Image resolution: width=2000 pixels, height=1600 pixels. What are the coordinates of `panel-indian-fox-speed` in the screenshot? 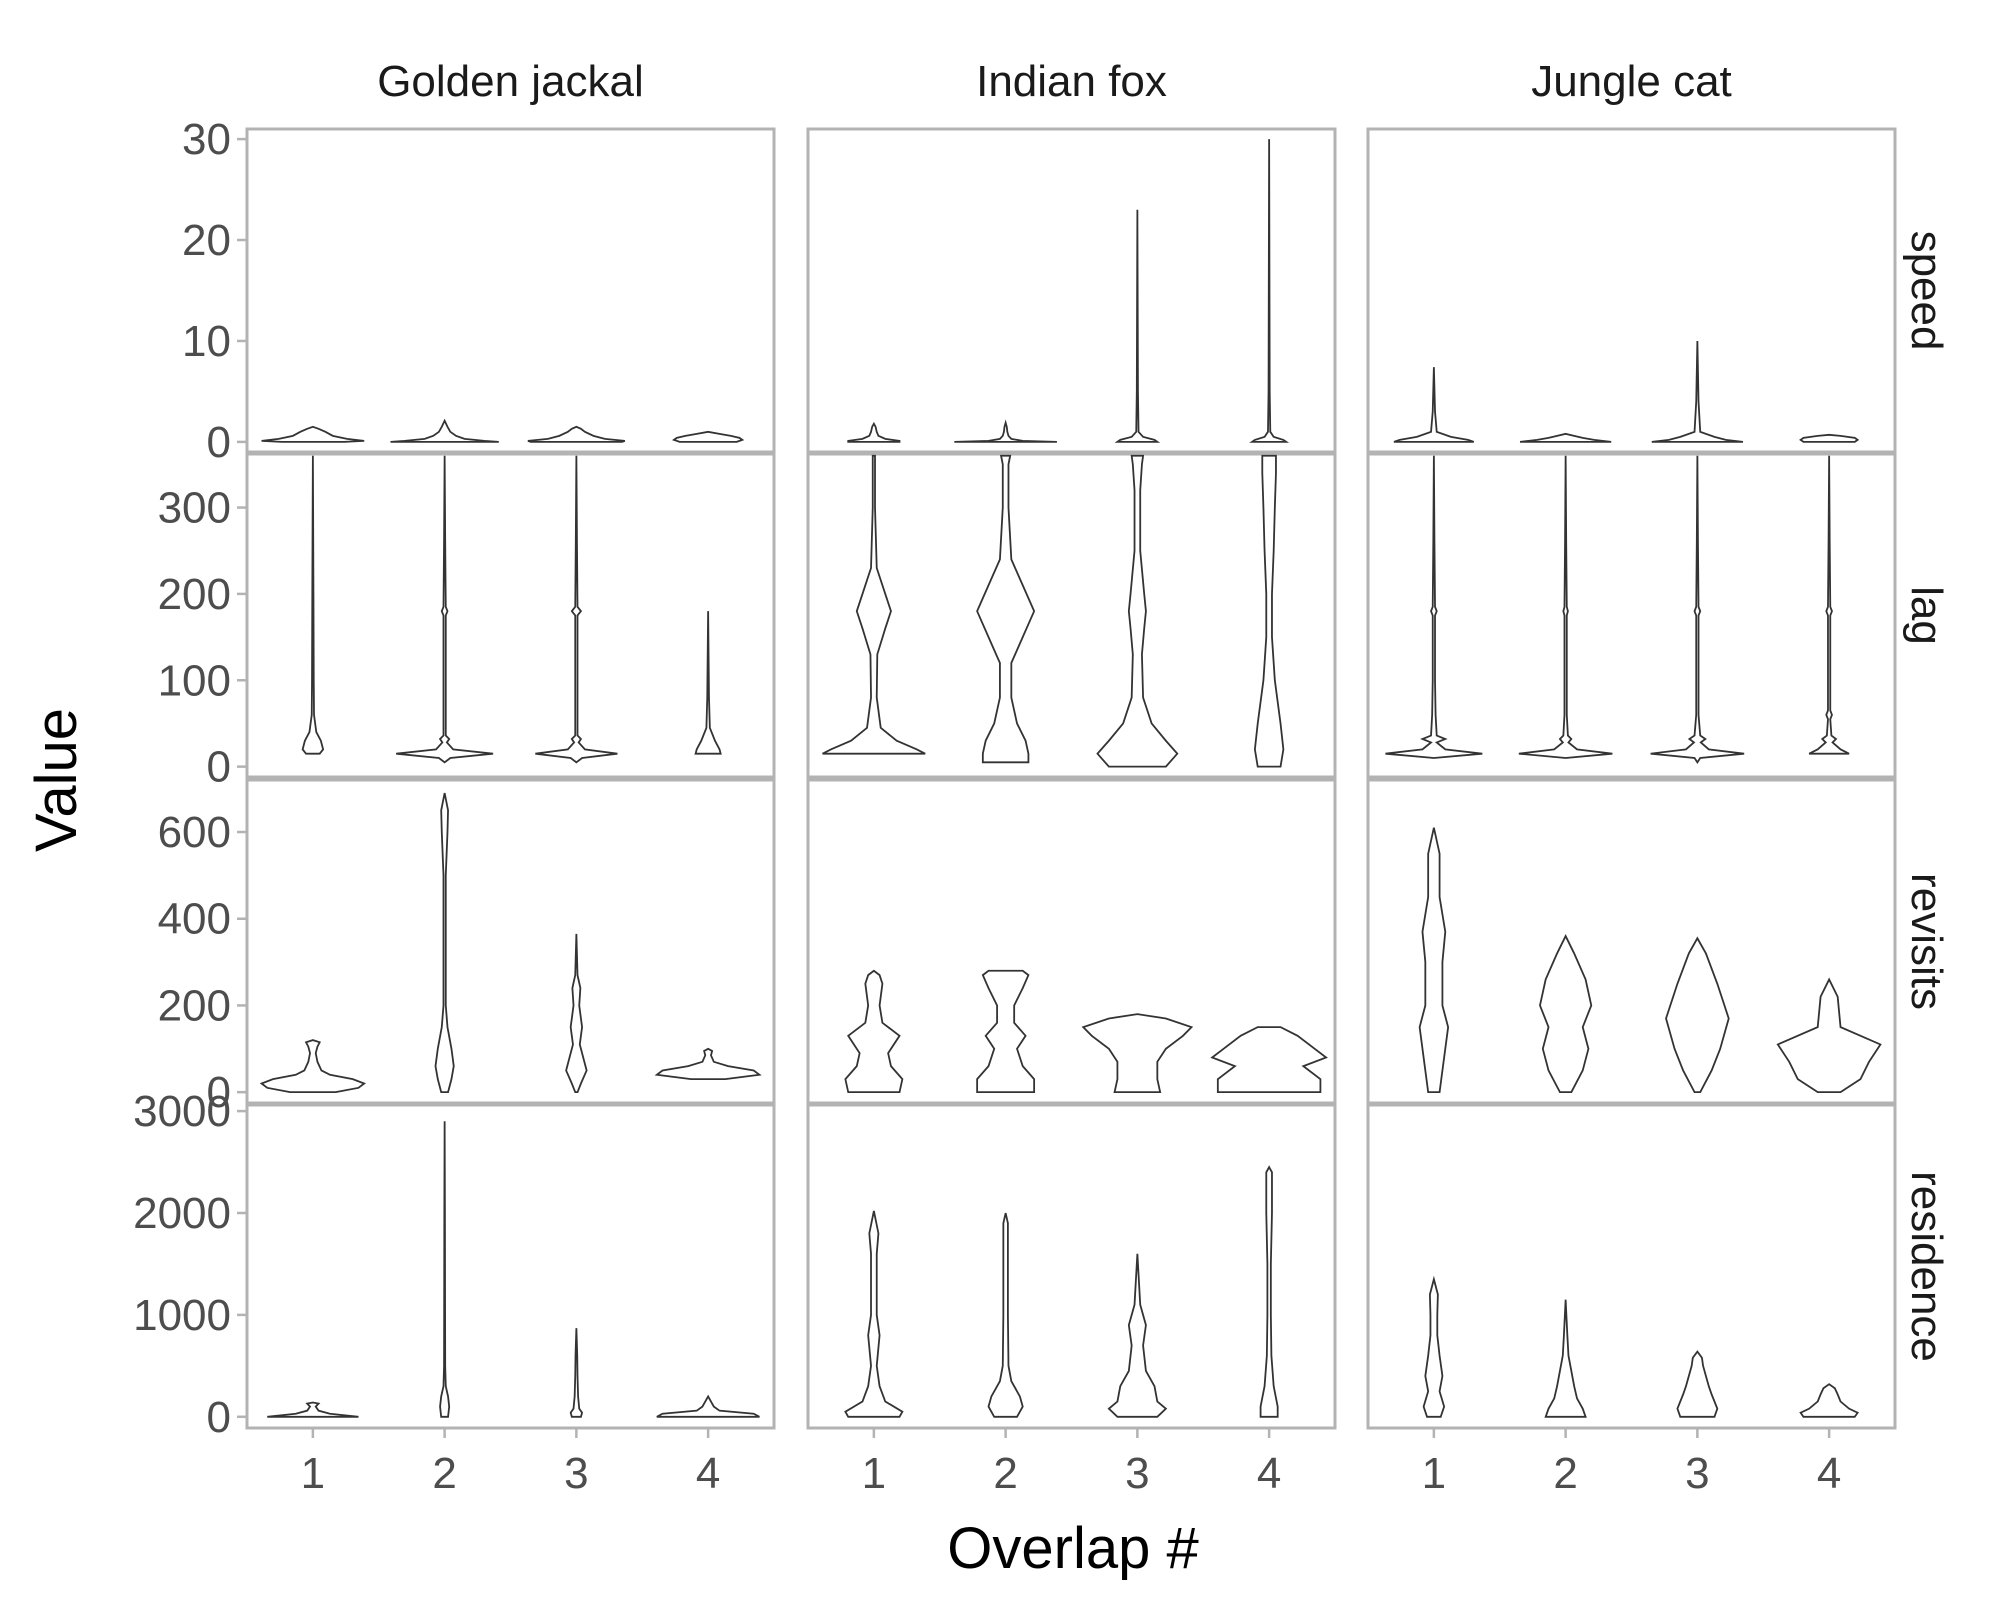 It's located at (1071, 290).